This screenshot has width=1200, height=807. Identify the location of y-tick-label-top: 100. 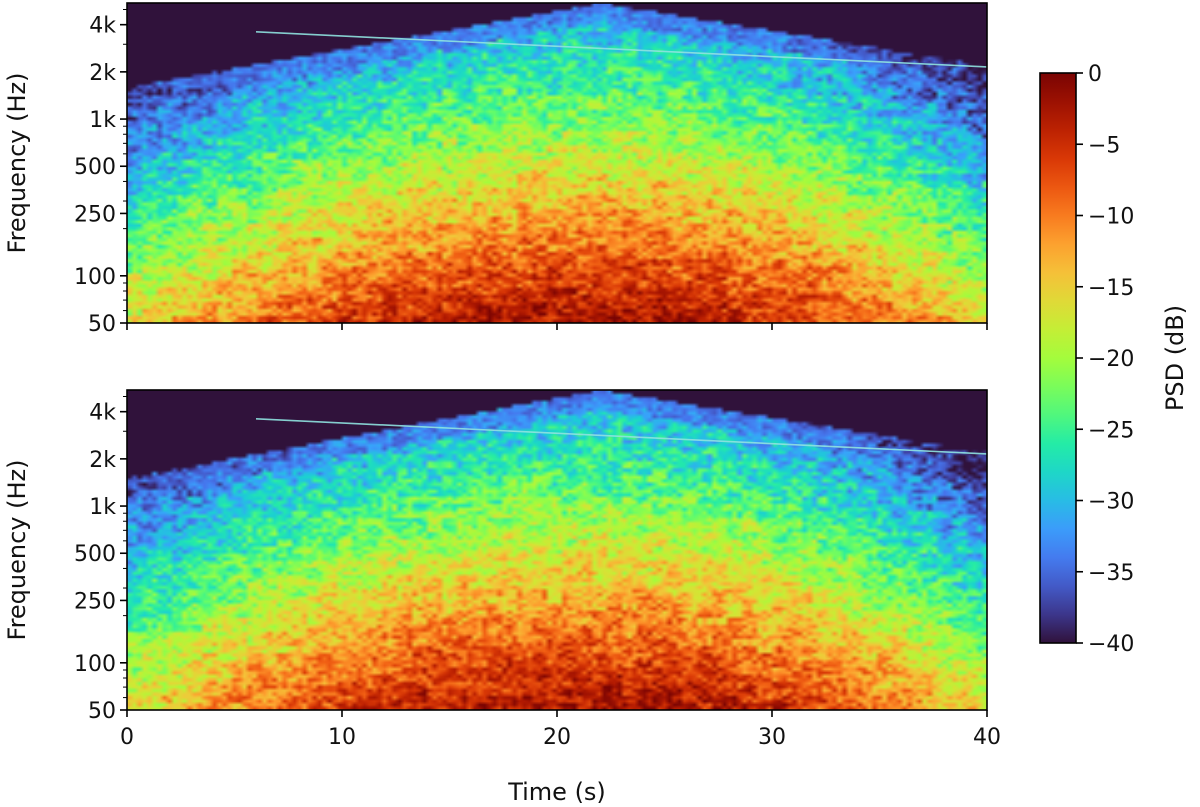
(95, 277).